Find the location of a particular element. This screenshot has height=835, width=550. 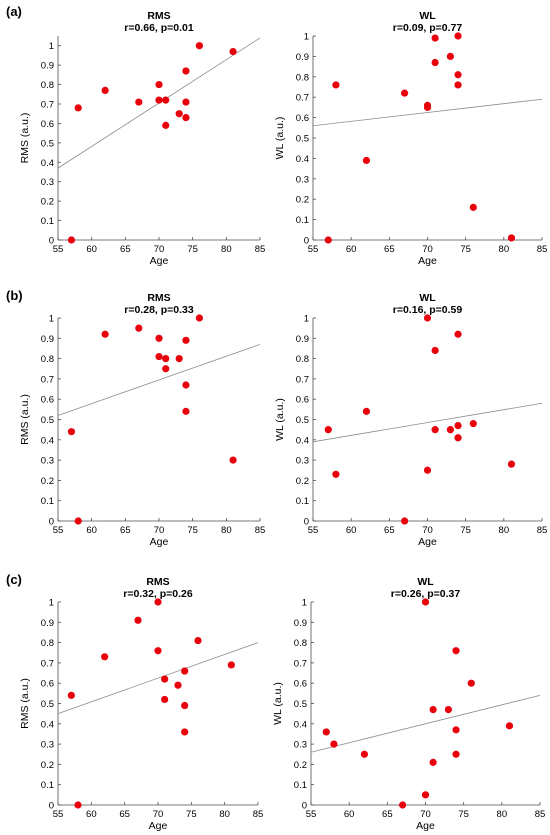

panel-label-c: (c) is located at coordinates (14, 579).